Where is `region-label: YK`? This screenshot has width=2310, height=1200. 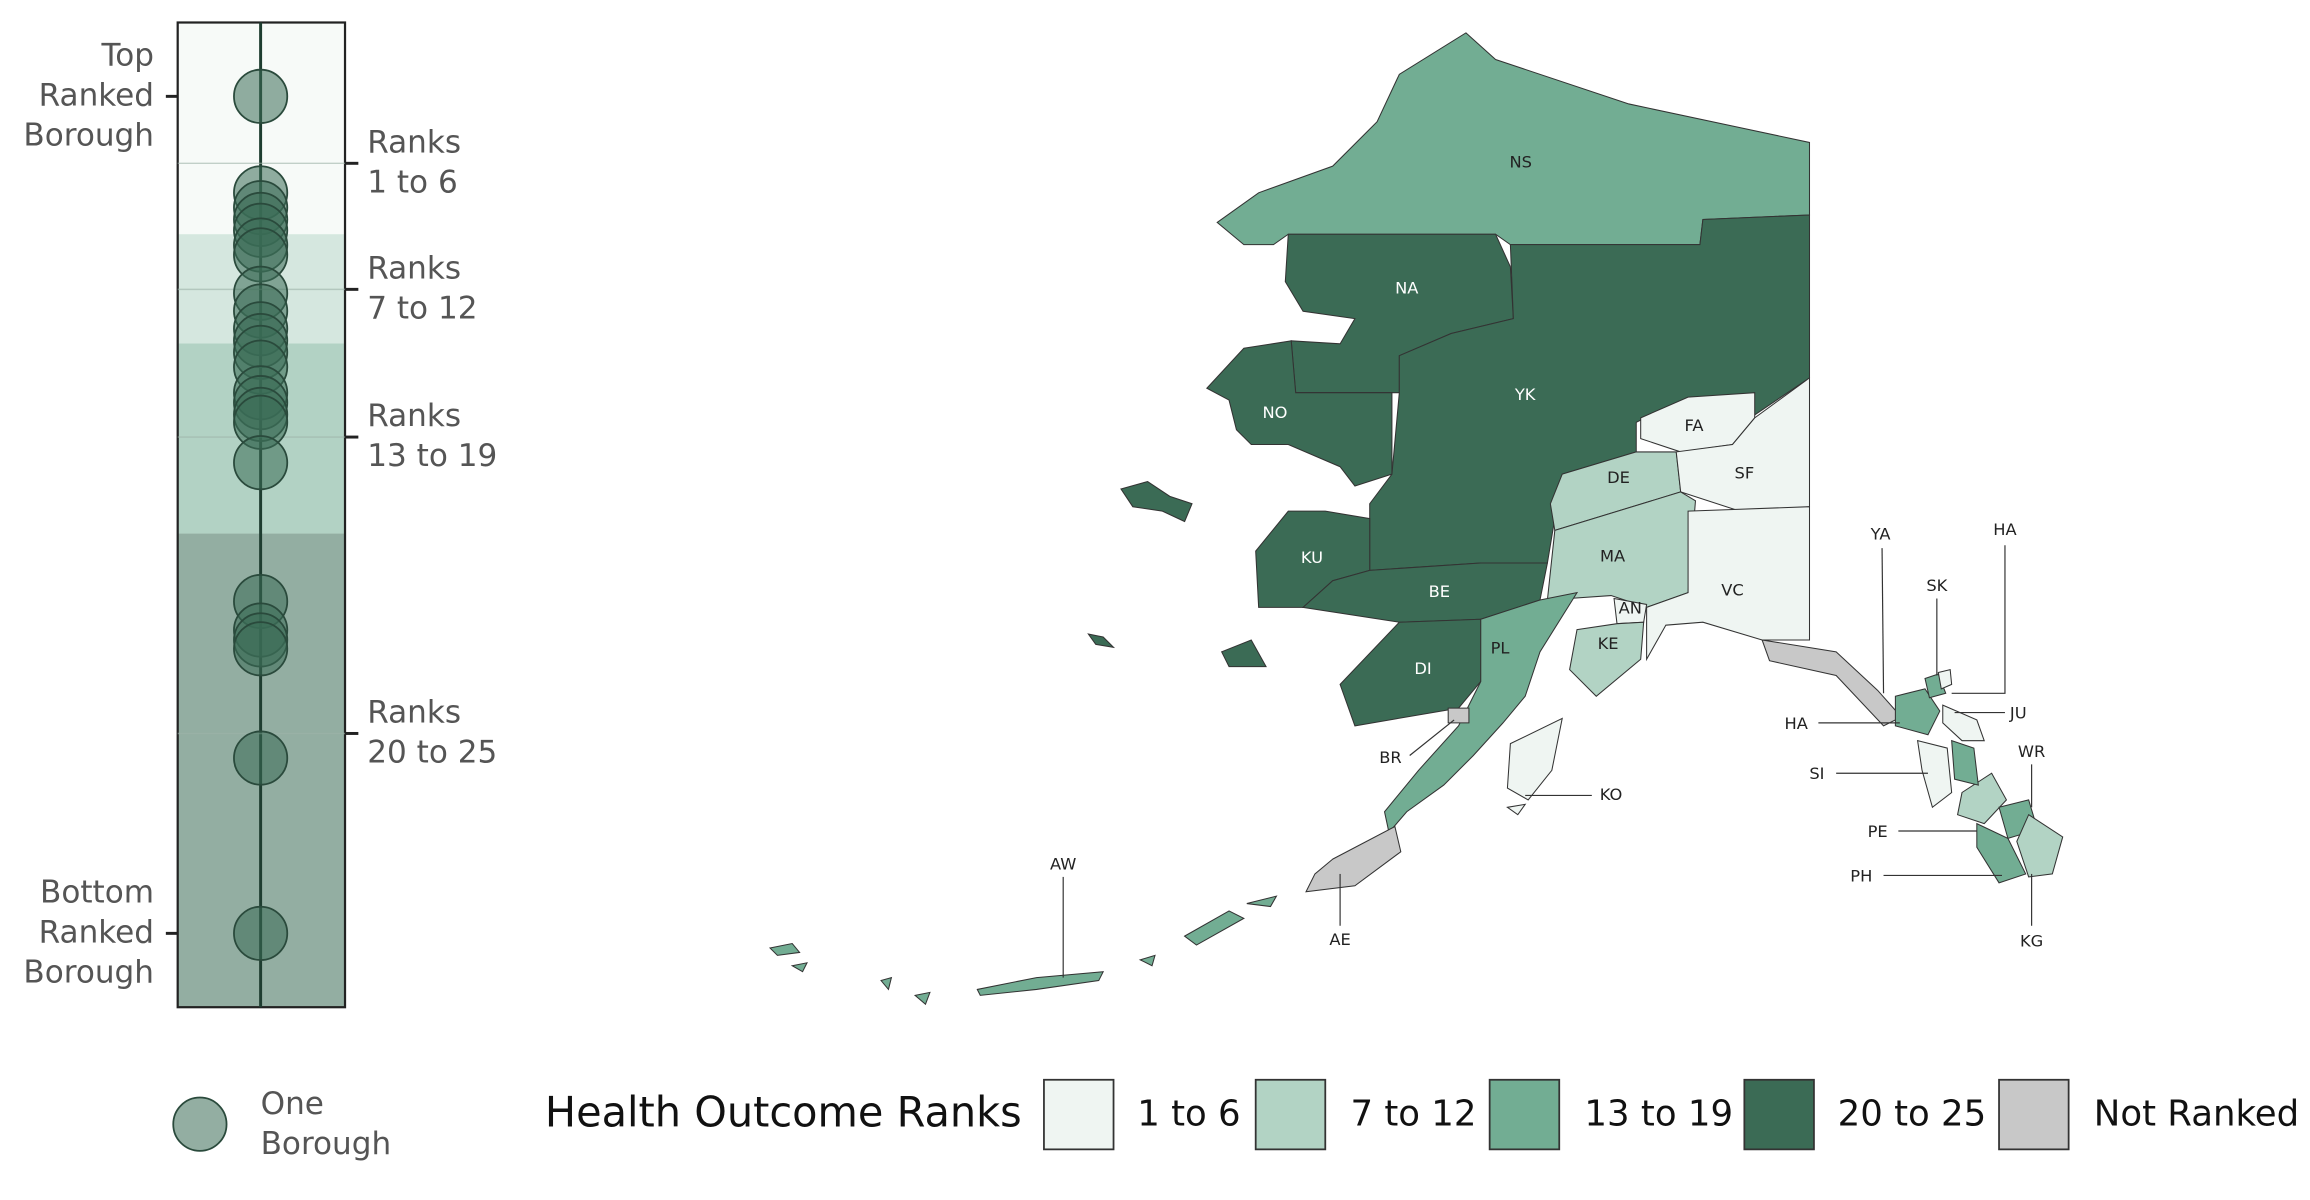
region-label: YK is located at coordinates (1525, 394).